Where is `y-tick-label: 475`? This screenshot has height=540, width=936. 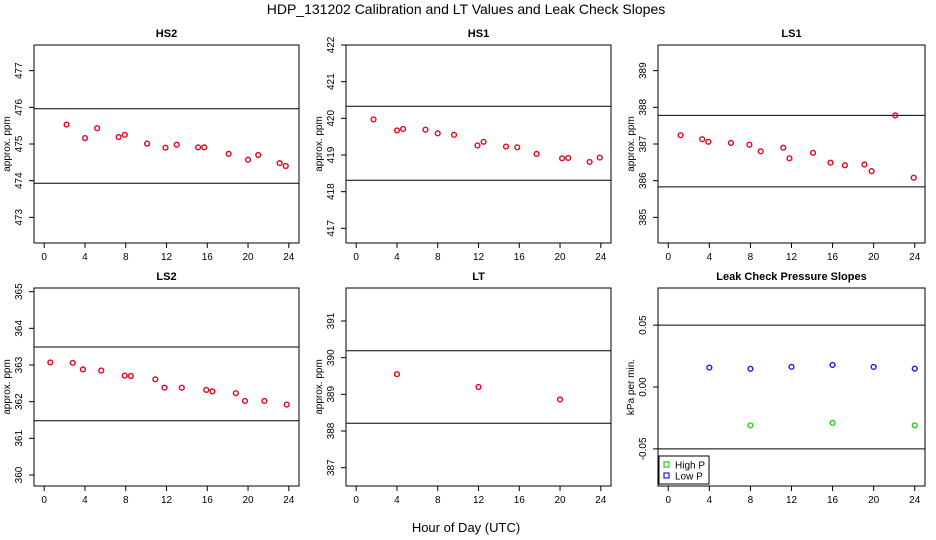
y-tick-label: 475 is located at coordinates (19, 143).